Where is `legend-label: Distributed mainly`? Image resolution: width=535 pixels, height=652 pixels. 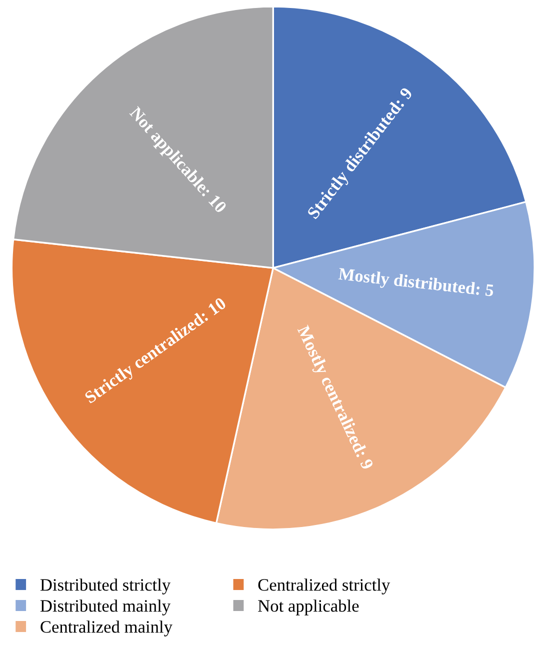
legend-label: Distributed mainly is located at coordinates (105, 608).